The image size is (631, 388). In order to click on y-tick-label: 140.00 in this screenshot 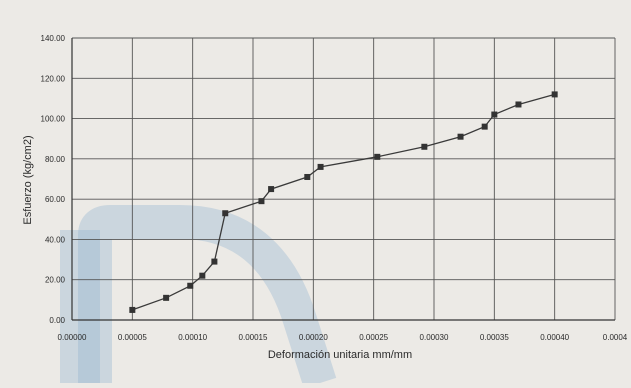, I will do `click(53, 38)`.